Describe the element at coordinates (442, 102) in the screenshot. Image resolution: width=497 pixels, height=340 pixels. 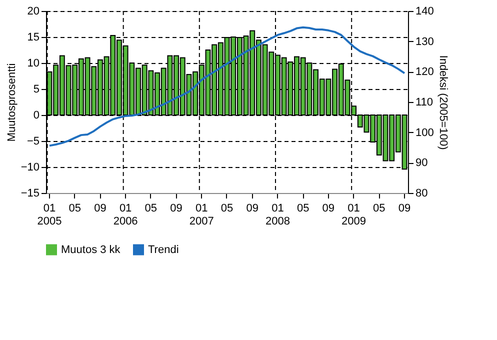
I see `y2-axis-title: Indeksi (2005=100)` at that location.